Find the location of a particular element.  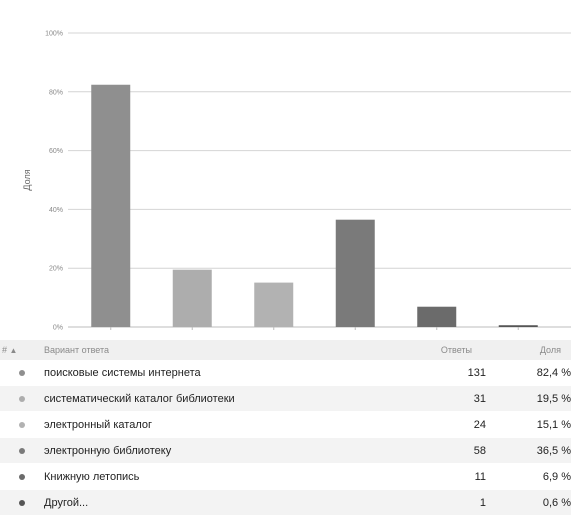

count-cell: 24 is located at coordinates (479, 424).